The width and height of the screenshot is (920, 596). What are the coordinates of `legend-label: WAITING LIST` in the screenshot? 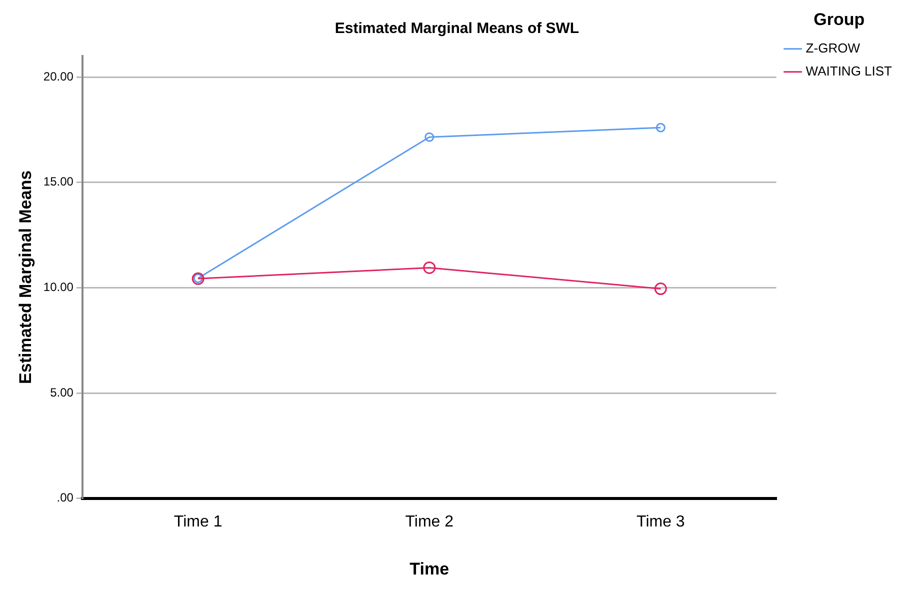 It's located at (849, 70).